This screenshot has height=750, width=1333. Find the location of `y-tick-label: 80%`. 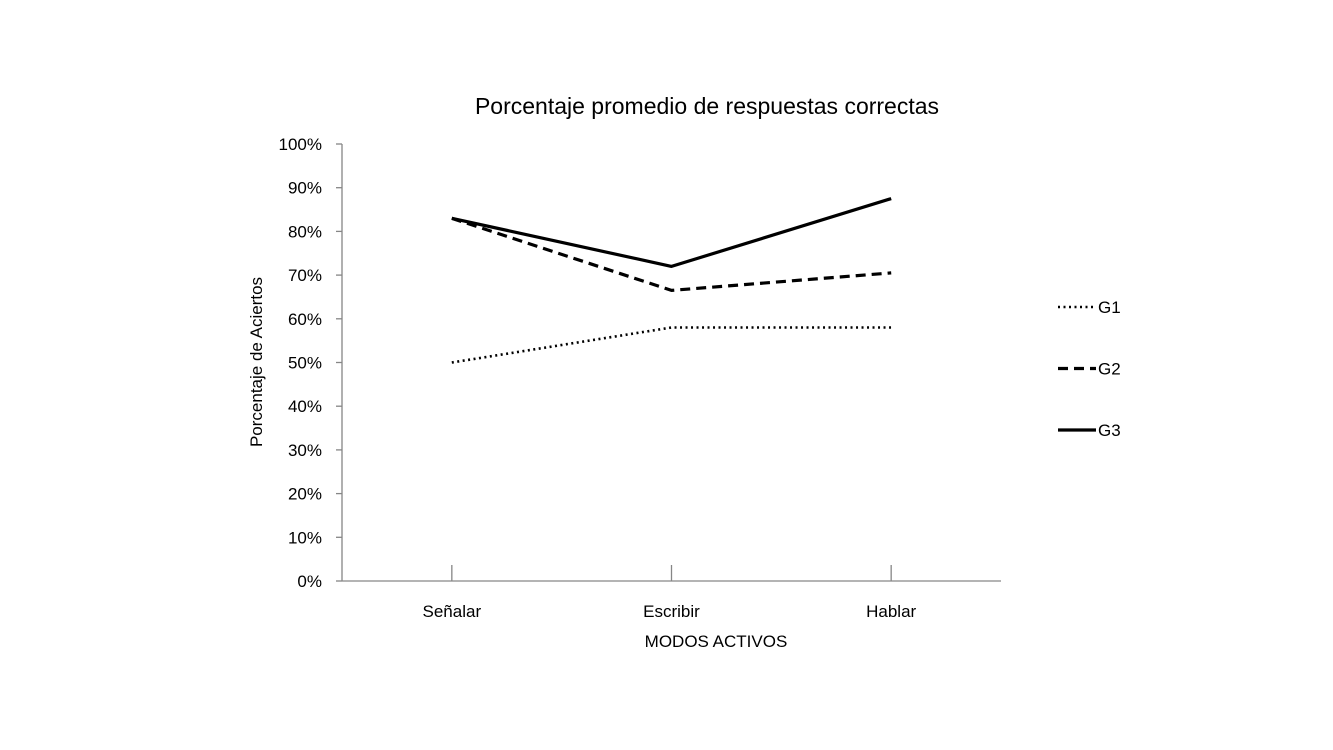

y-tick-label: 80% is located at coordinates (305, 231).